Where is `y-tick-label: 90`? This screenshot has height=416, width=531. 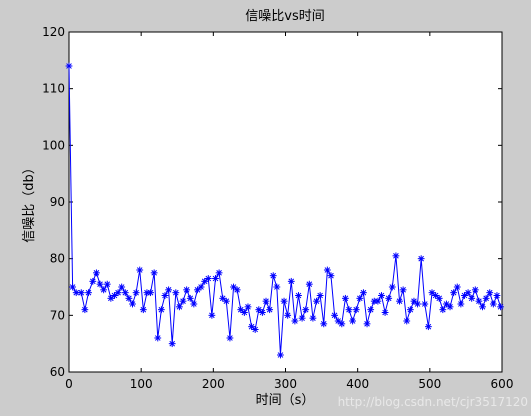 y-tick-label: 90 is located at coordinates (57, 202).